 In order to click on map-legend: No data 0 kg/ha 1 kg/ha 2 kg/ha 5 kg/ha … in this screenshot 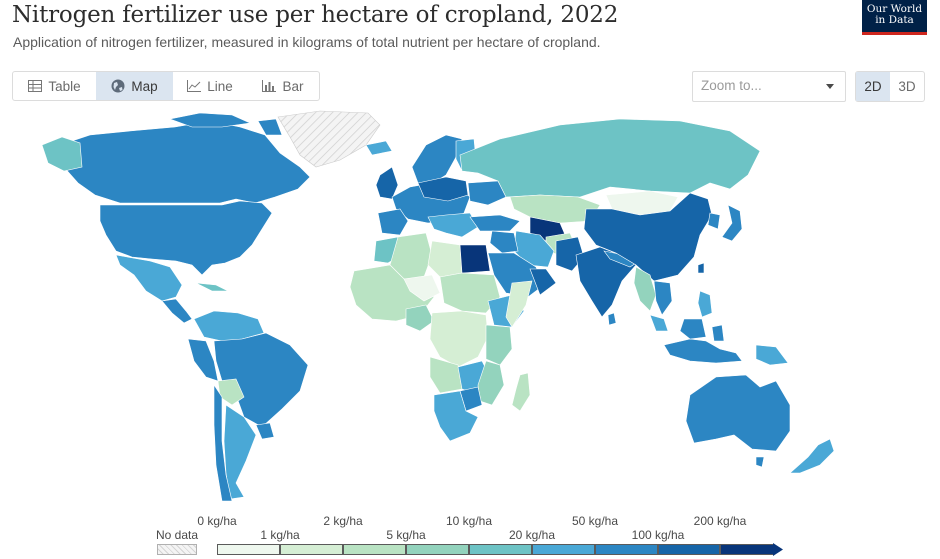, I will do `click(470, 535)`.